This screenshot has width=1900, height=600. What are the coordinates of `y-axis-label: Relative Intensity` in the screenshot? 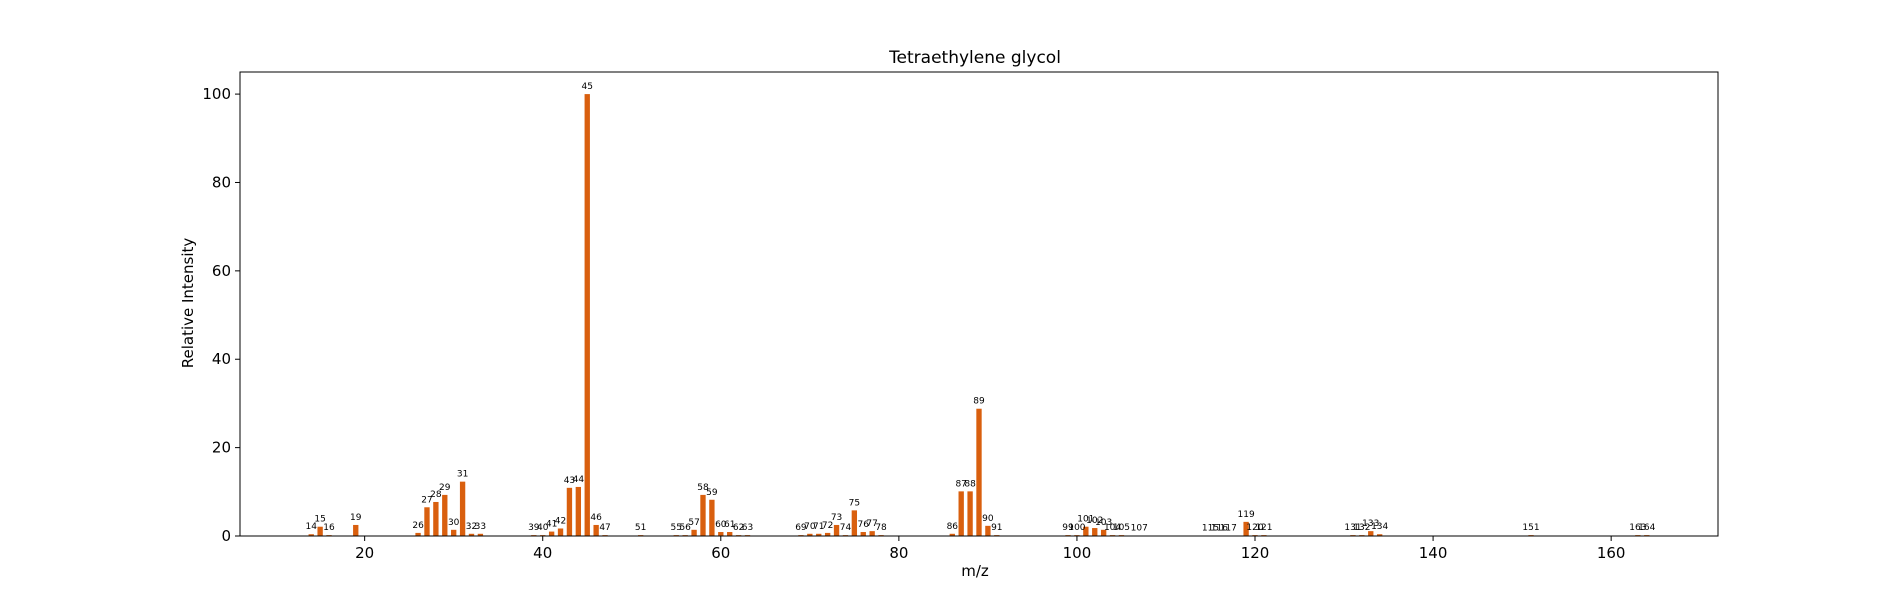 It's located at (188, 303).